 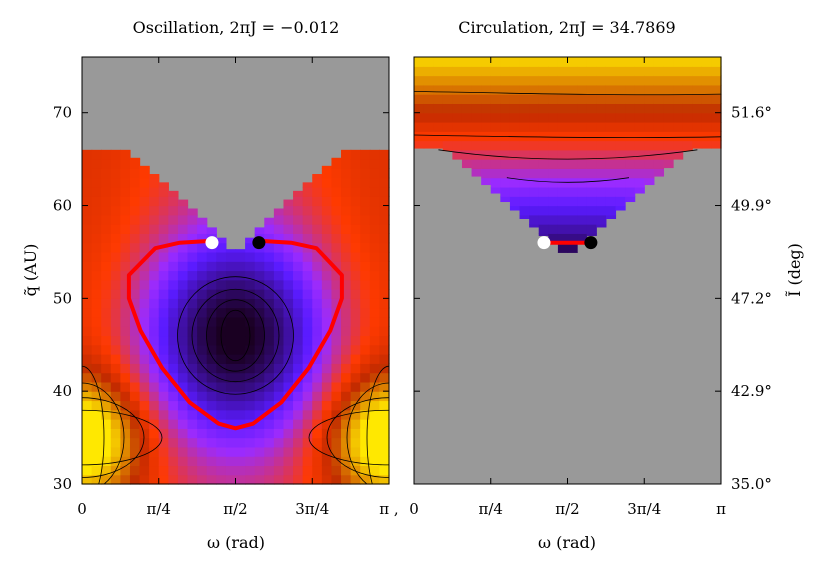 What do you see at coordinates (567, 509) in the screenshot?
I see `x-tick-label: π/2` at bounding box center [567, 509].